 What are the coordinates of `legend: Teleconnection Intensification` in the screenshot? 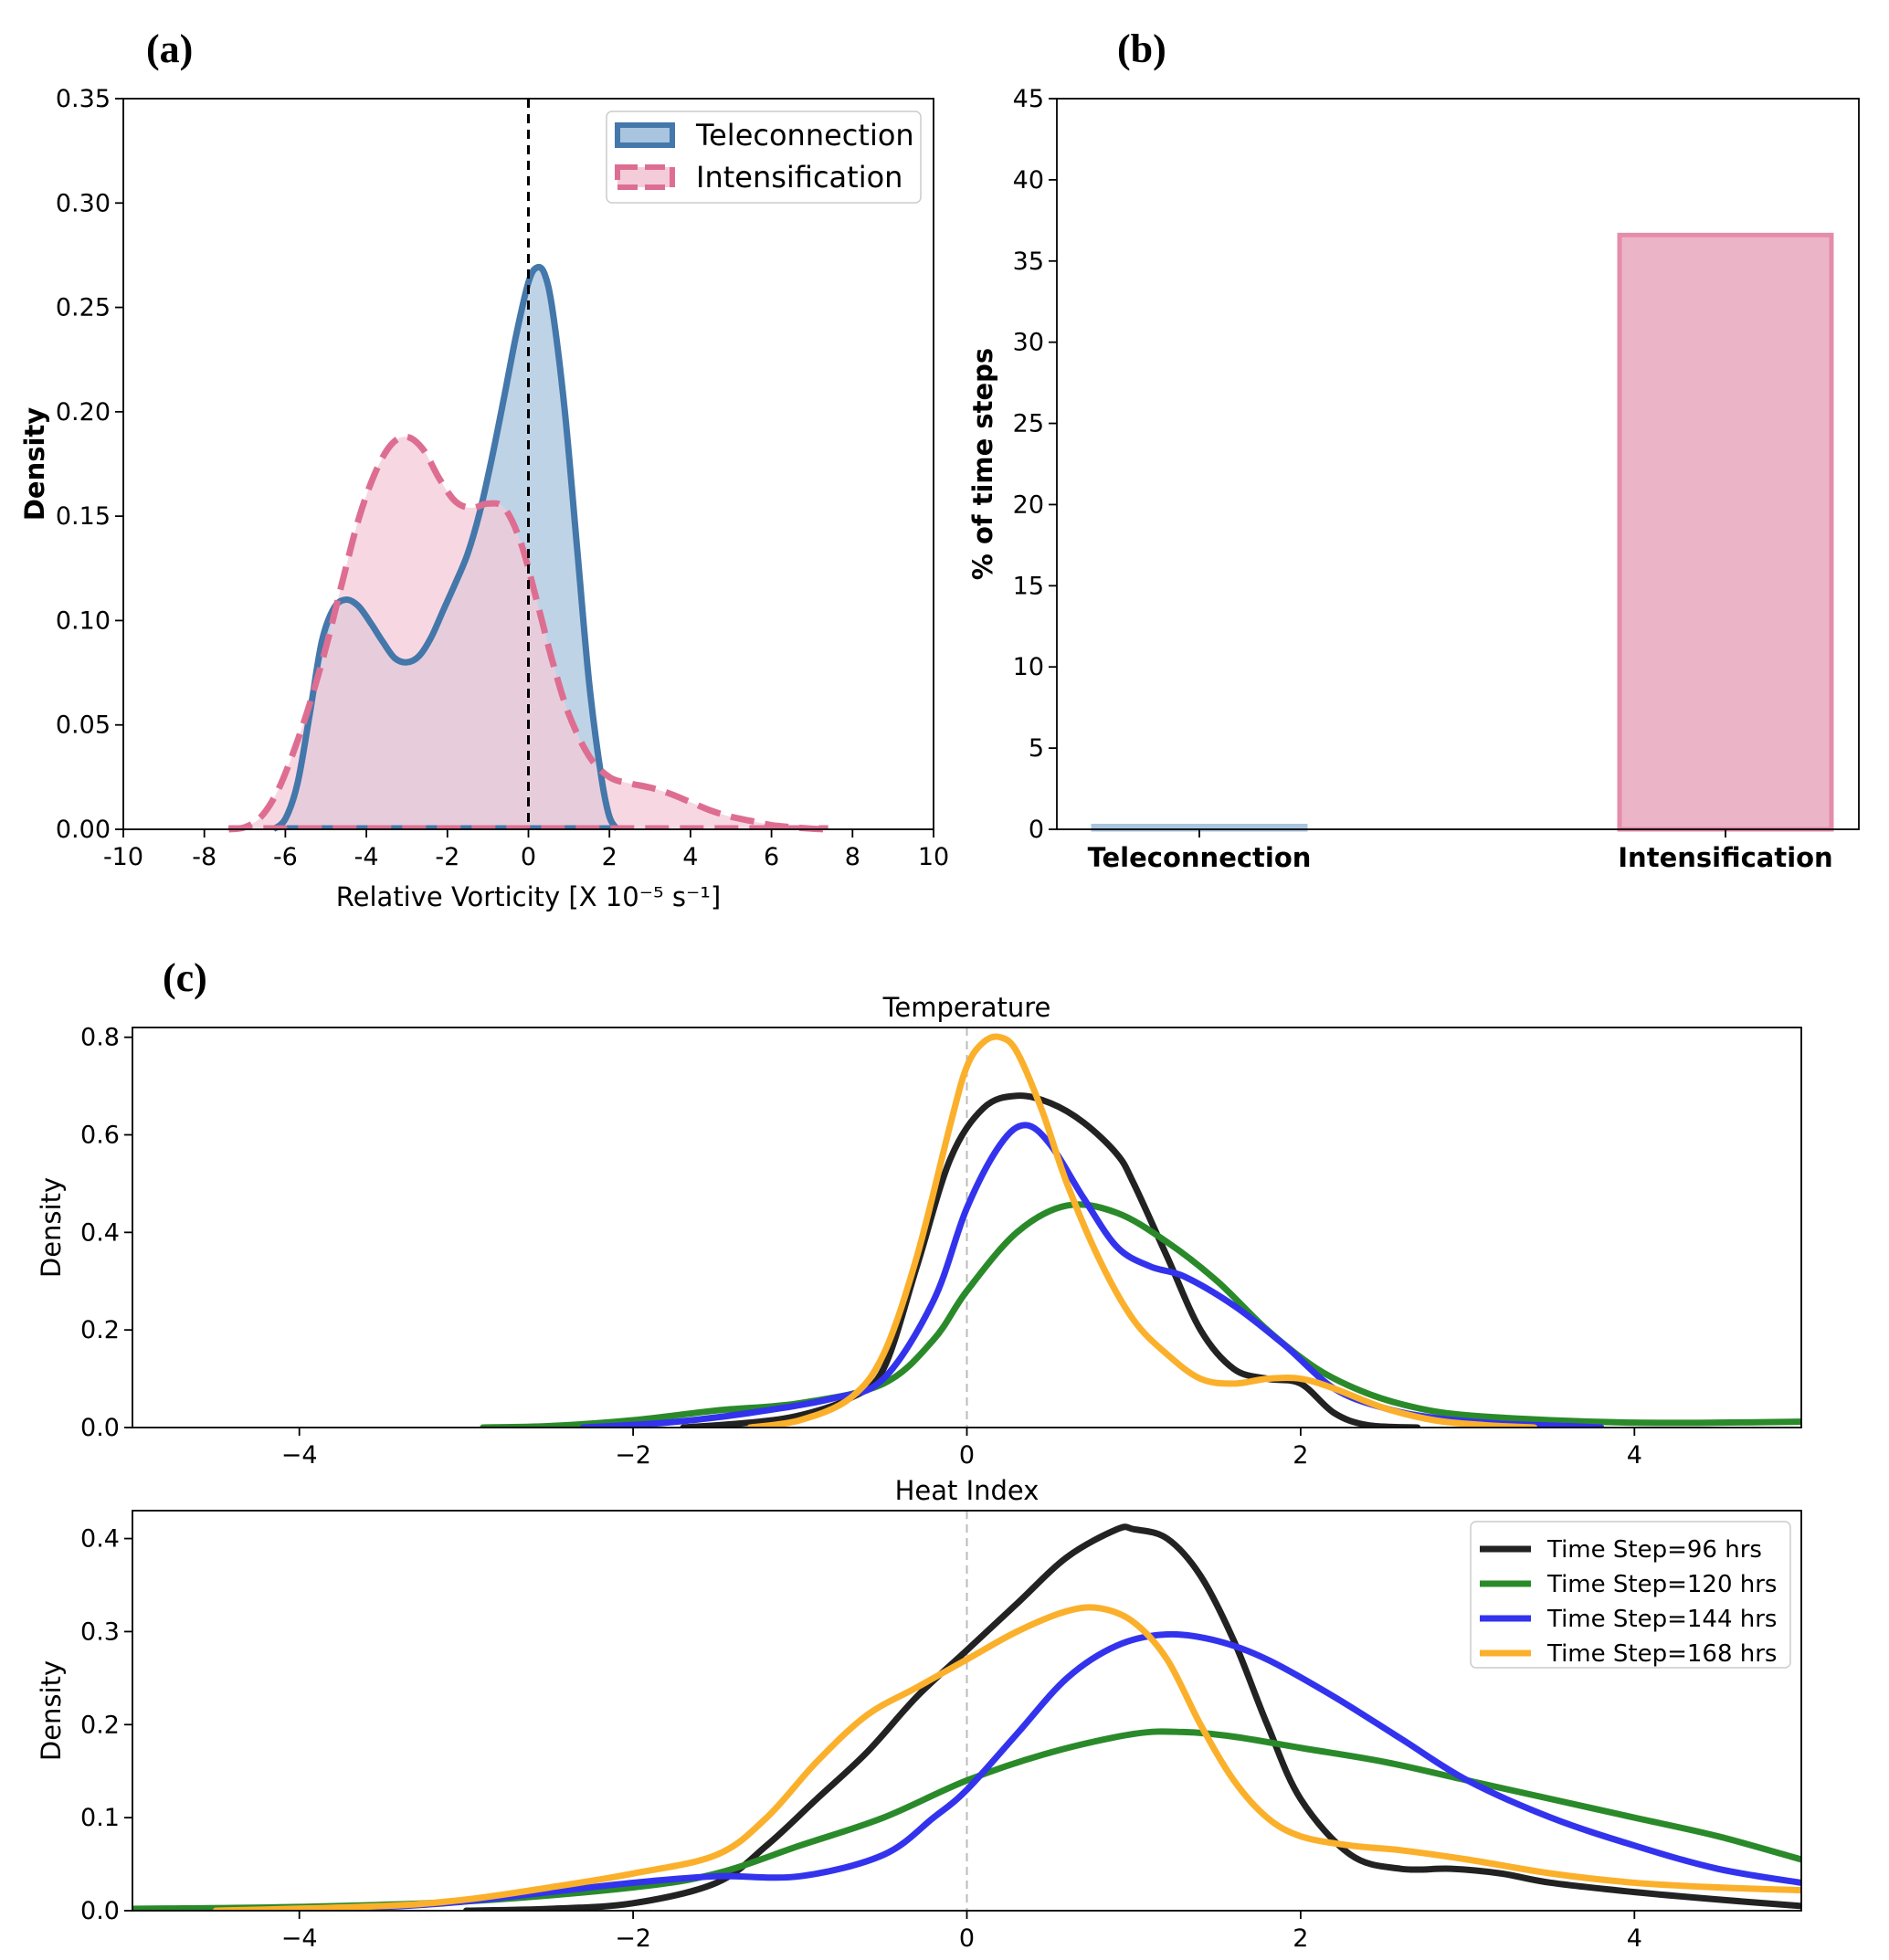 It's located at (764, 157).